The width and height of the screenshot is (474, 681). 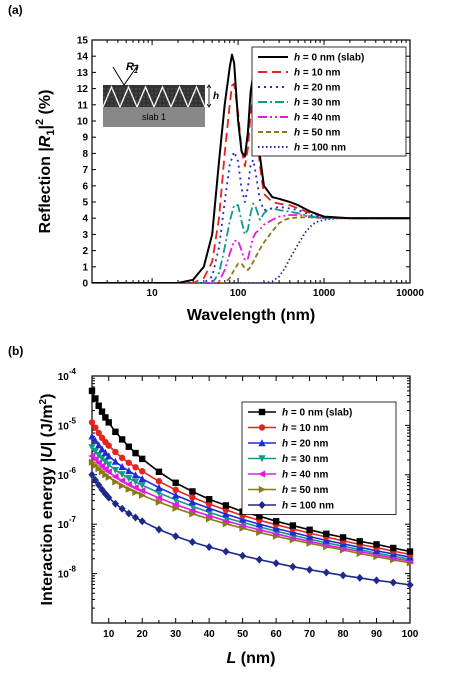 What do you see at coordinates (305, 490) in the screenshot?
I see `legend-entry: h = 50 nm` at bounding box center [305, 490].